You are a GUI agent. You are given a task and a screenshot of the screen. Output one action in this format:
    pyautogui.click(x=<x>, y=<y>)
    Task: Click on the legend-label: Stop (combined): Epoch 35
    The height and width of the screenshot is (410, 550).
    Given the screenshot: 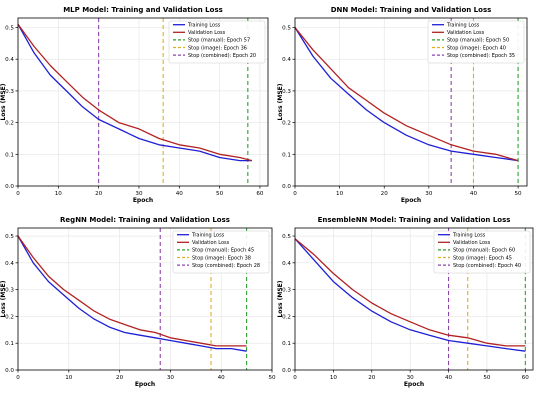 What is the action you would take?
    pyautogui.click(x=481, y=56)
    